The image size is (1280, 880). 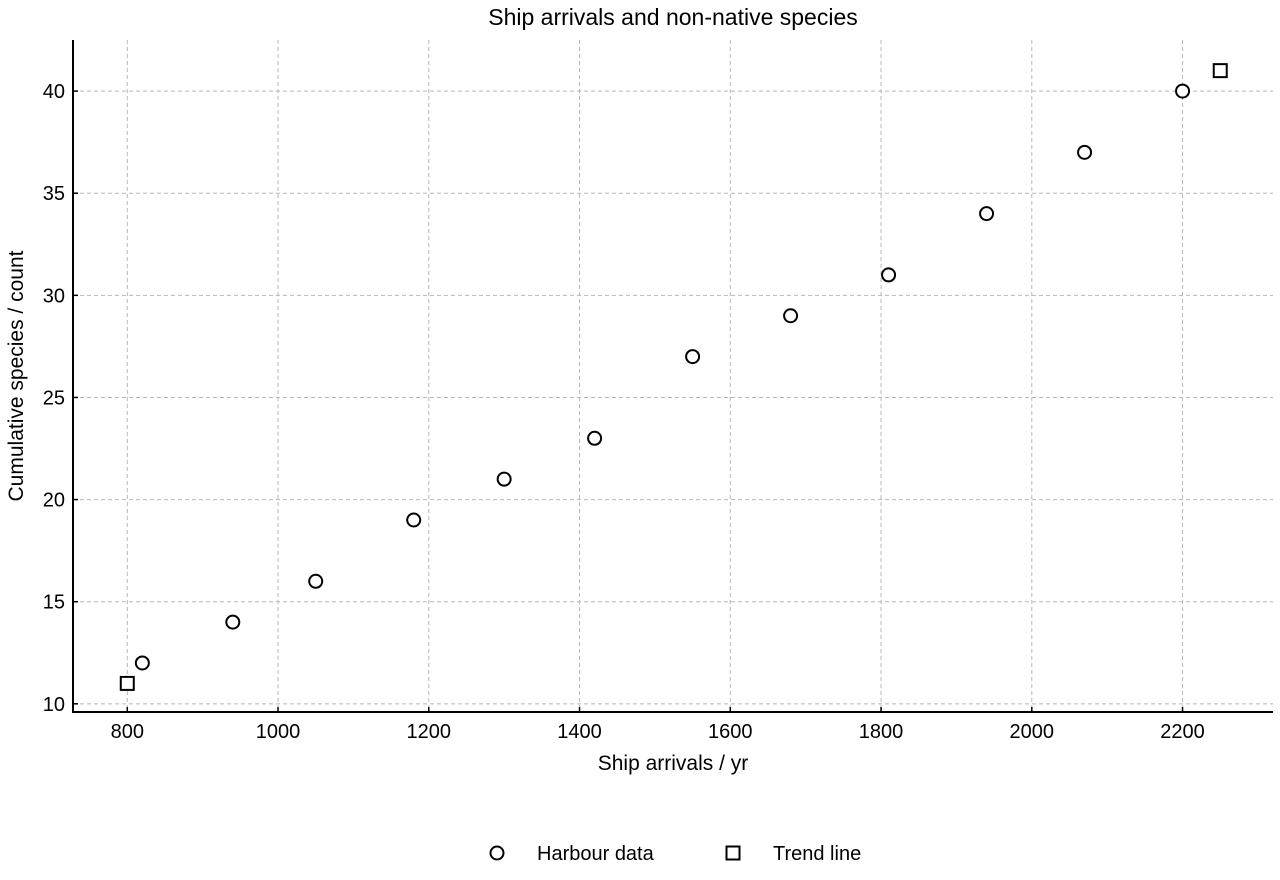 I want to click on y-tick-label: 40, so click(x=54, y=92).